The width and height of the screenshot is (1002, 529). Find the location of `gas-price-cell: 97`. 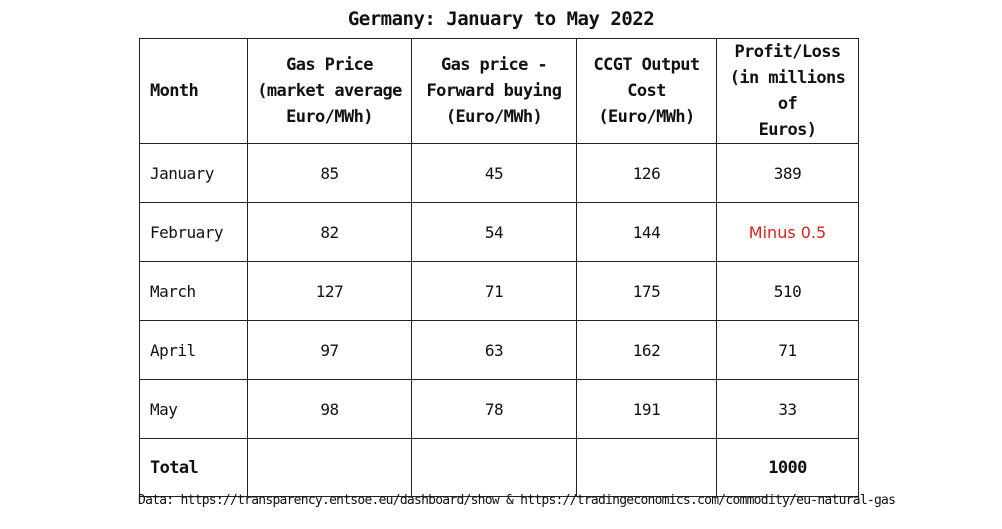

gas-price-cell: 97 is located at coordinates (329, 350).